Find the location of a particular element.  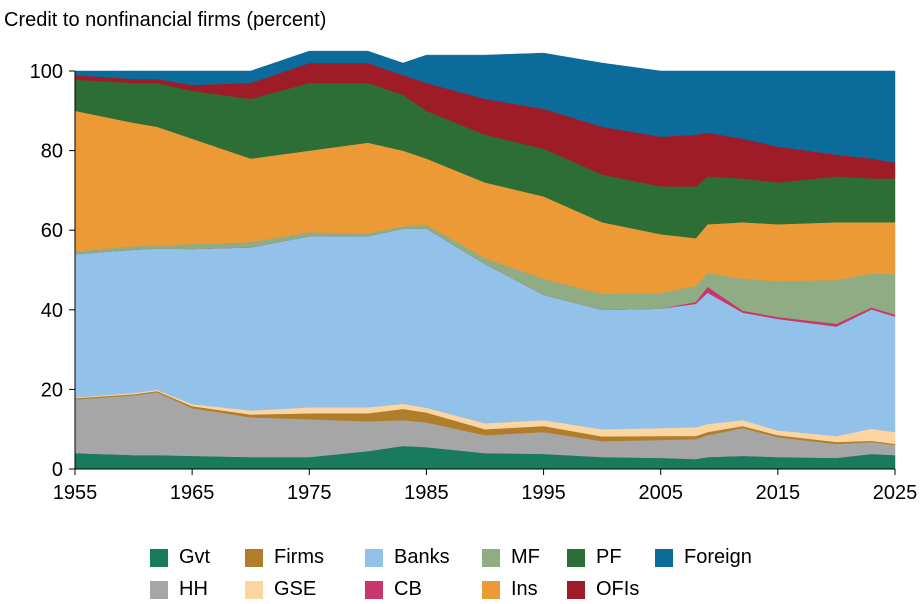

x-tick-label: 1995 is located at coordinates (543, 493).